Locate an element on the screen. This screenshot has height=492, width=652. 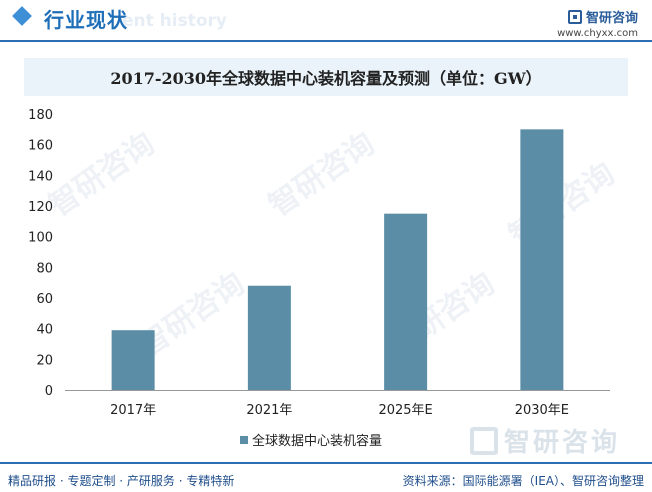
footer-divider is located at coordinates (326, 463).